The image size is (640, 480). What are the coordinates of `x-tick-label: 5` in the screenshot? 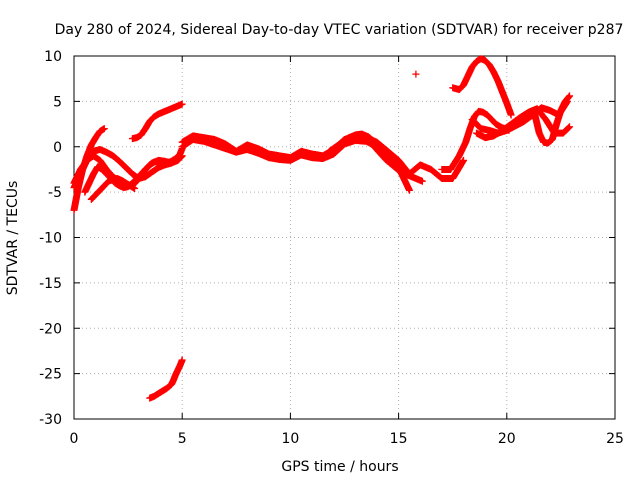 It's located at (182, 439).